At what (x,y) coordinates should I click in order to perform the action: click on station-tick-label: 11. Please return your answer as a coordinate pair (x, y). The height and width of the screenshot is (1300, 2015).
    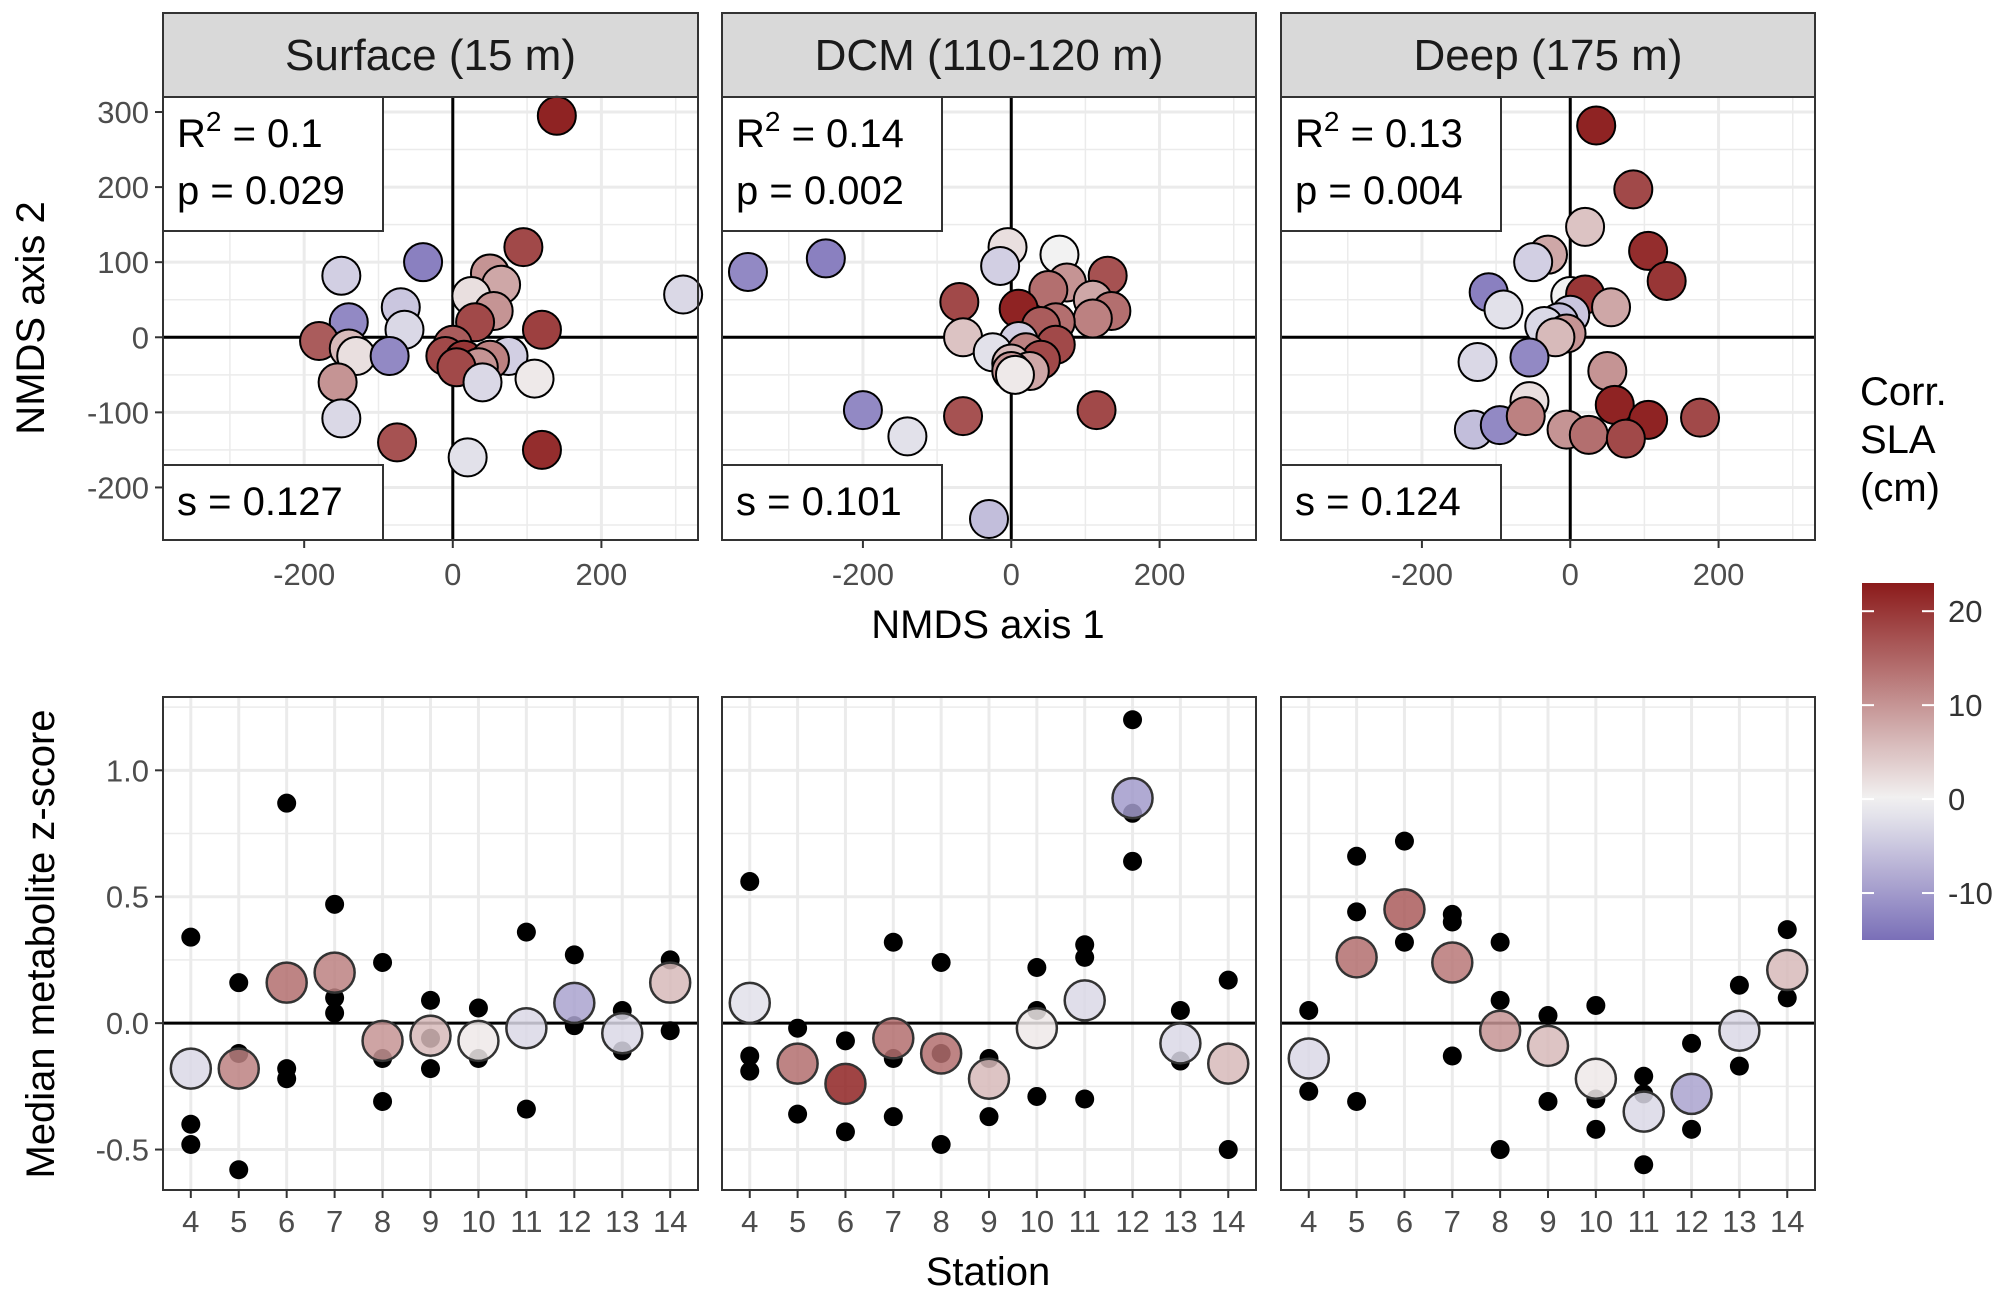
    Looking at the image, I should click on (1085, 1221).